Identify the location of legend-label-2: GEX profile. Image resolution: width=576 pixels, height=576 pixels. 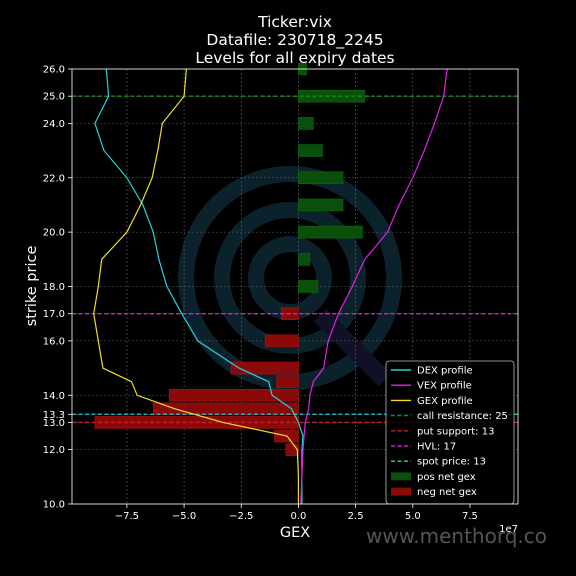
(445, 401).